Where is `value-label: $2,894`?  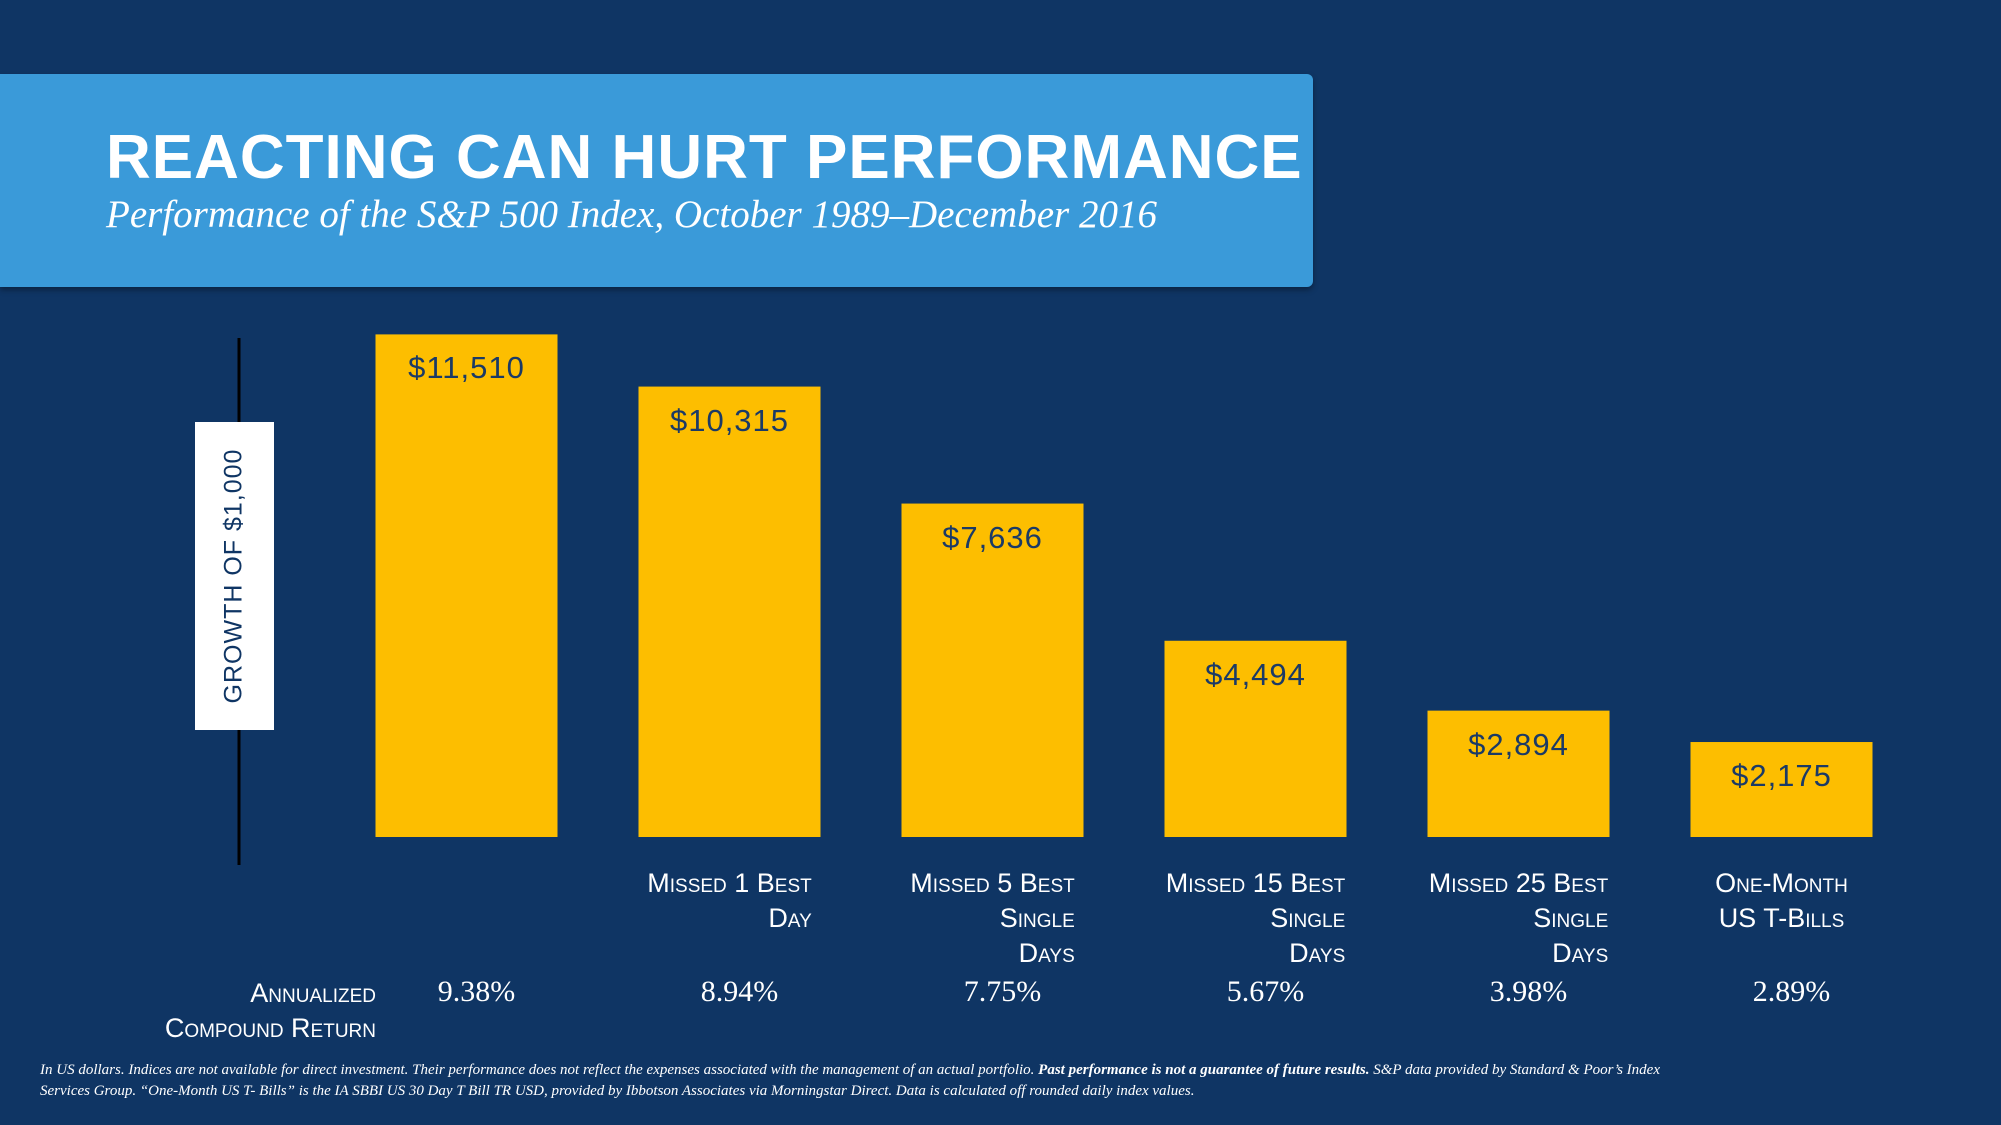
value-label: $2,894 is located at coordinates (1518, 744).